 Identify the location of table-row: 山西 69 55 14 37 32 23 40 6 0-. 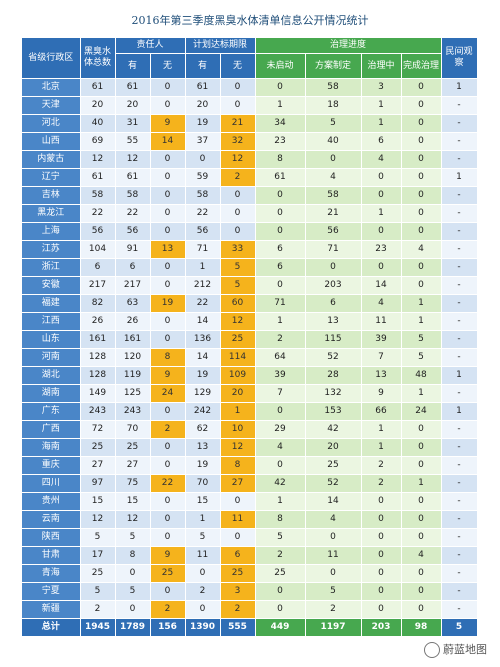
(250, 141).